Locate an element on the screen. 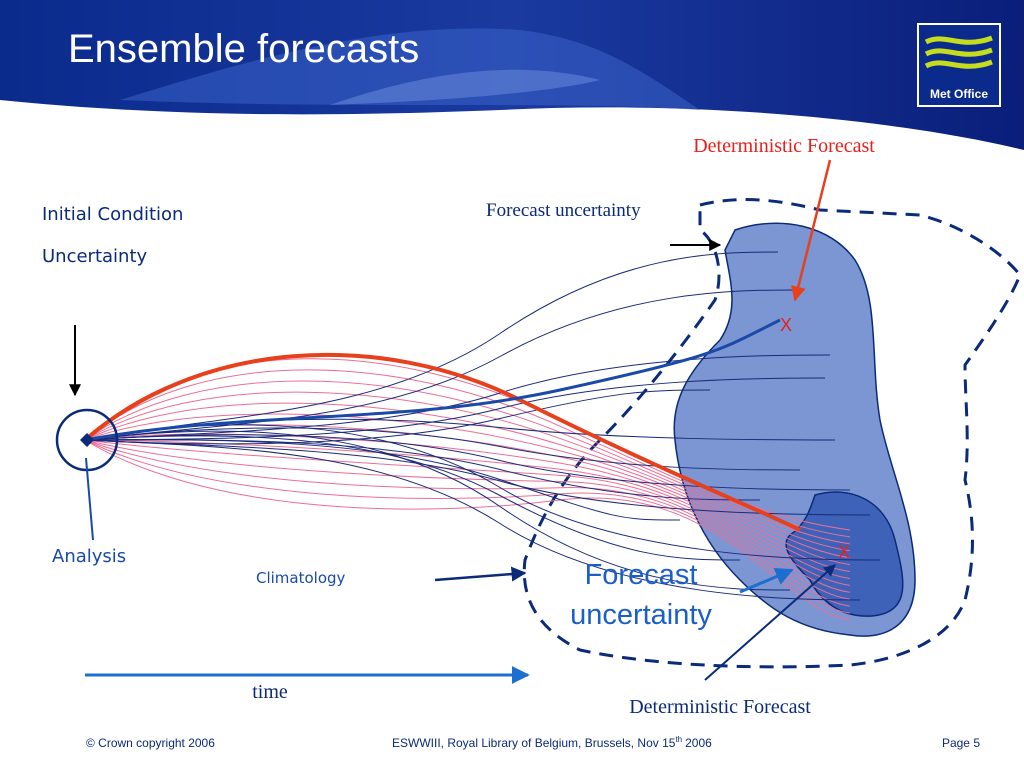 The height and width of the screenshot is (768, 1024). footer-page: Page 5 is located at coordinates (961, 743).